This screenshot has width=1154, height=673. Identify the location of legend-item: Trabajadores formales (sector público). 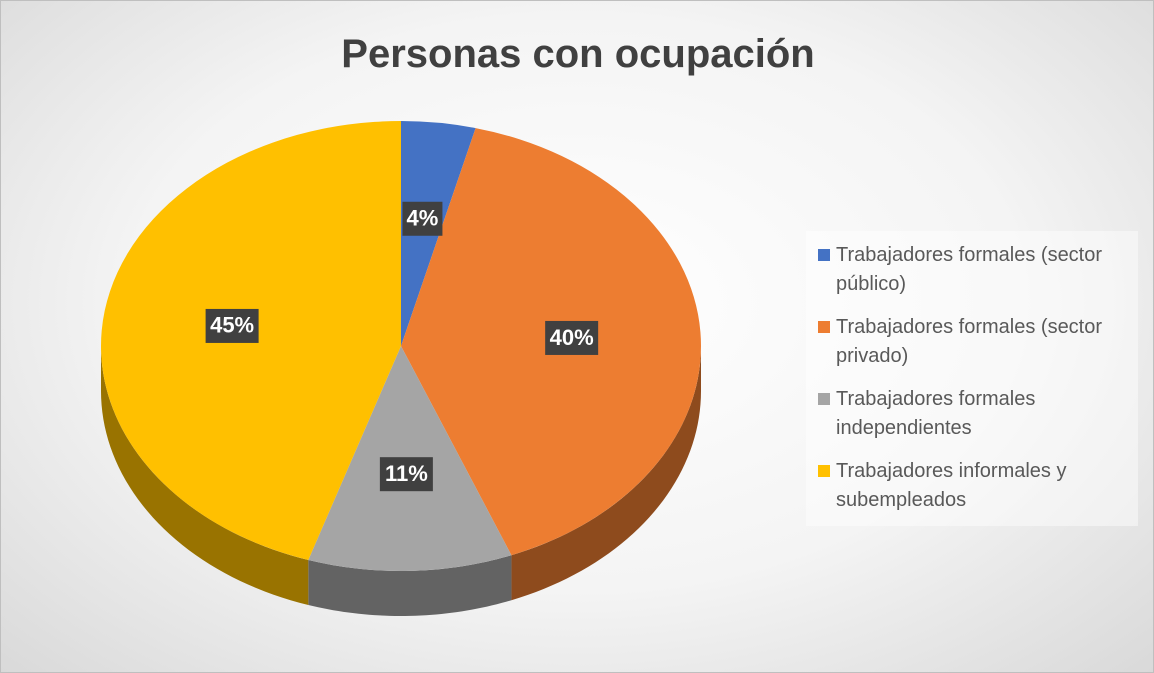
(974, 270).